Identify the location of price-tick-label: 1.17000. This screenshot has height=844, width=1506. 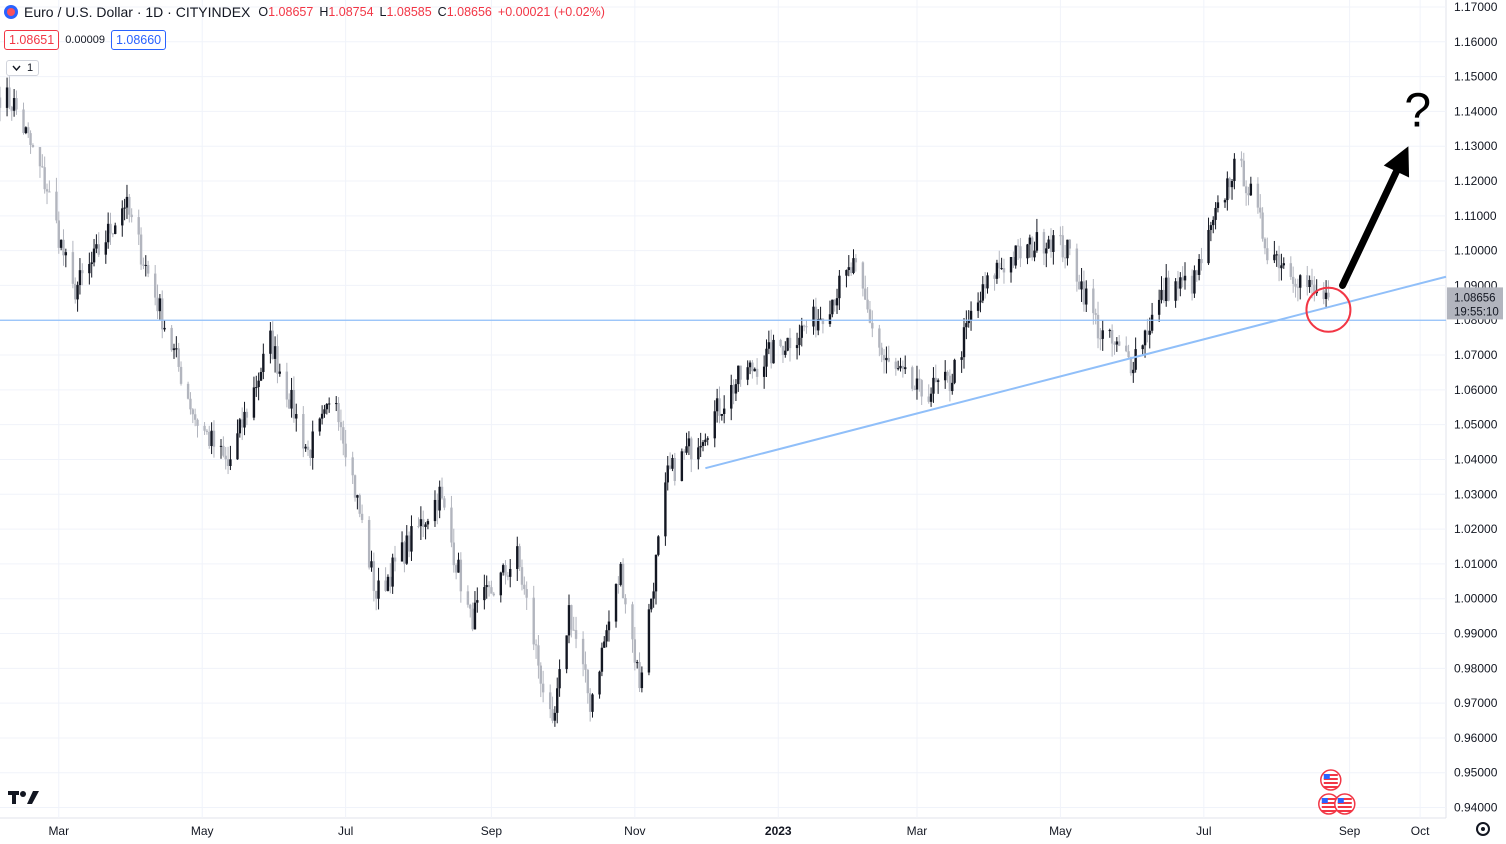
(1476, 7).